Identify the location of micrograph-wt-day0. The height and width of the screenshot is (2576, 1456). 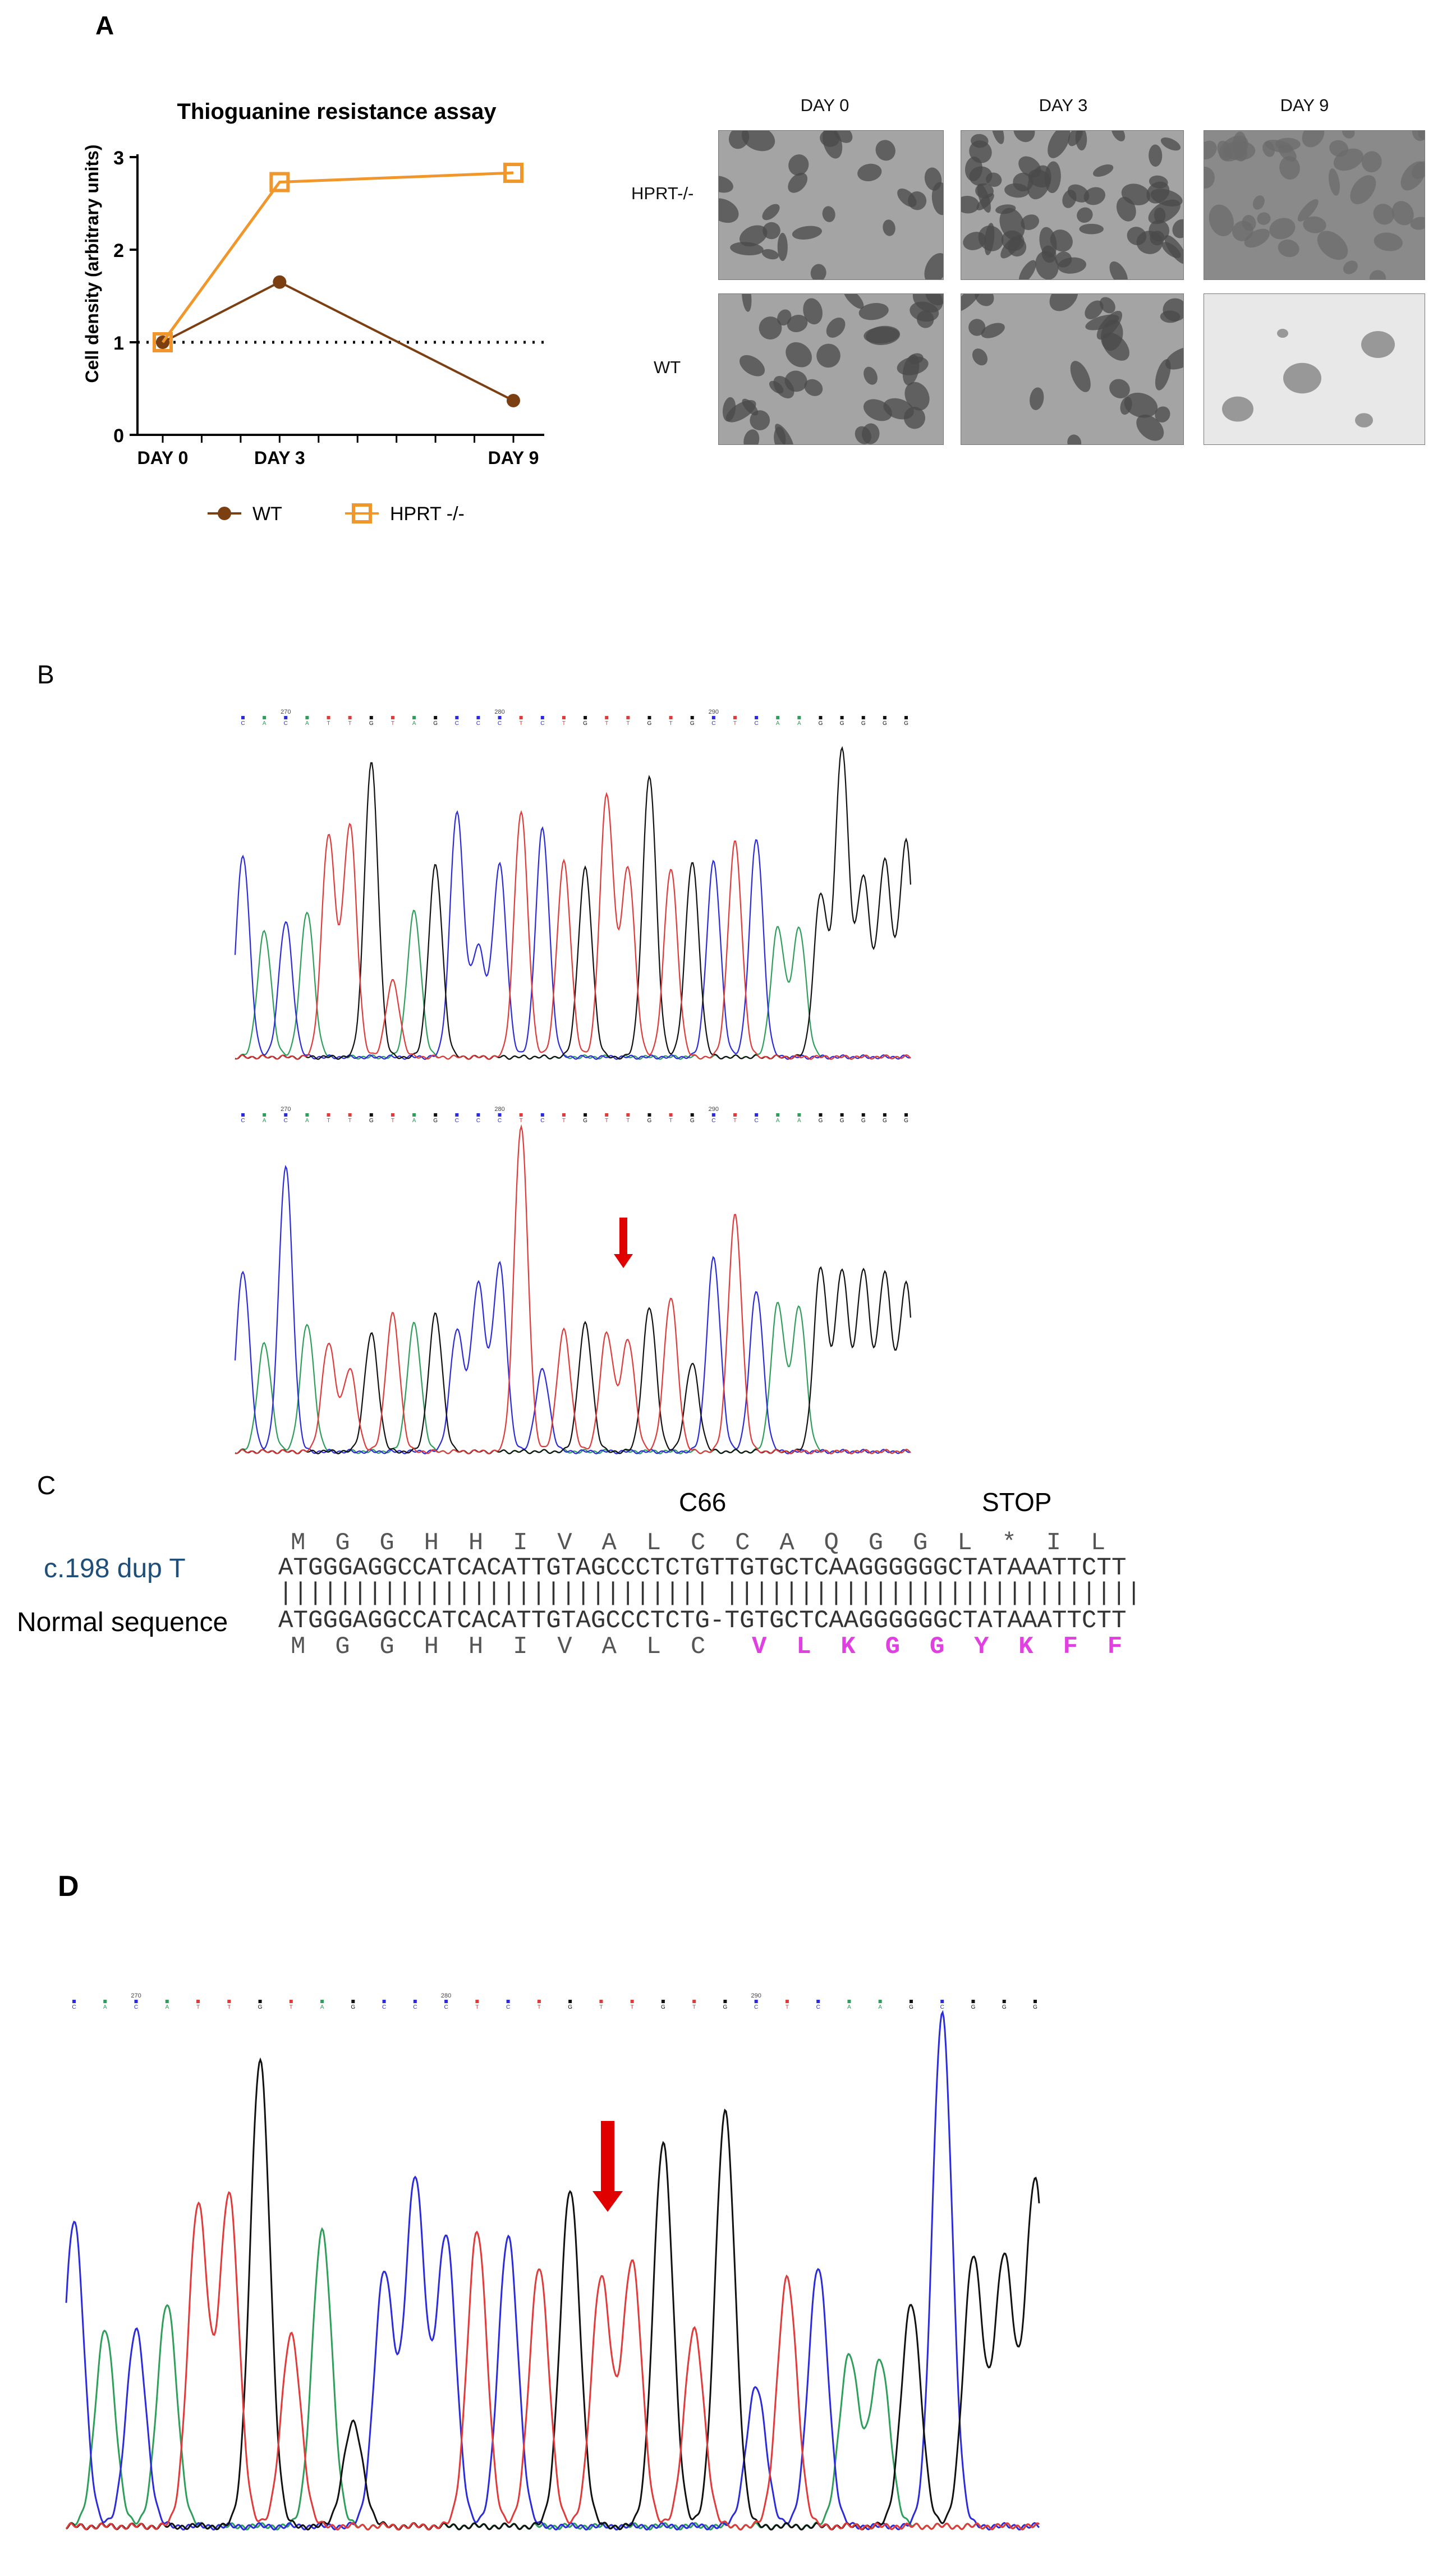
(831, 369).